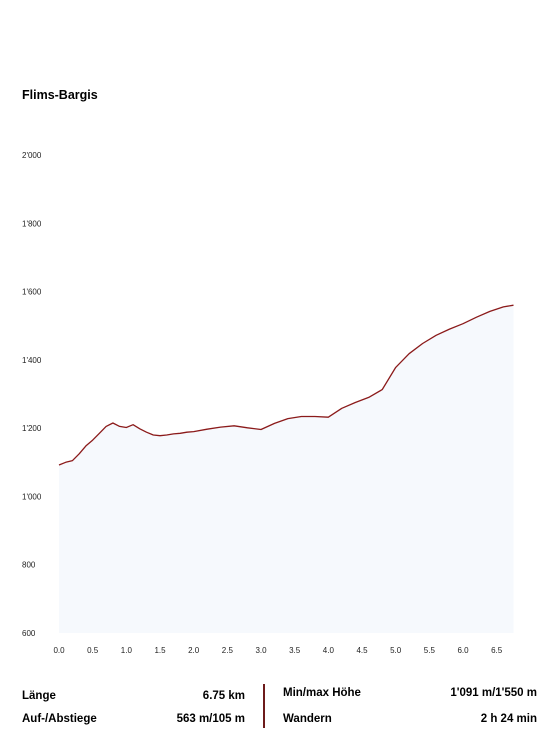  I want to click on y-tick-label: 2'000, so click(32, 155).